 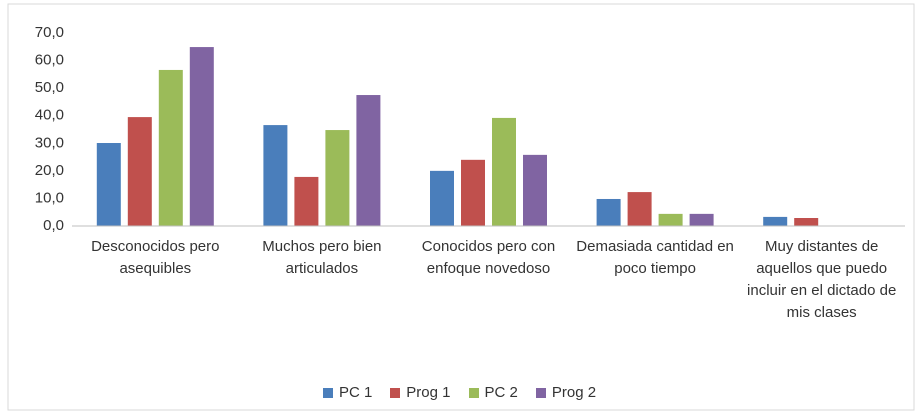 I want to click on y-tick-label: 50,0, so click(x=49, y=87).